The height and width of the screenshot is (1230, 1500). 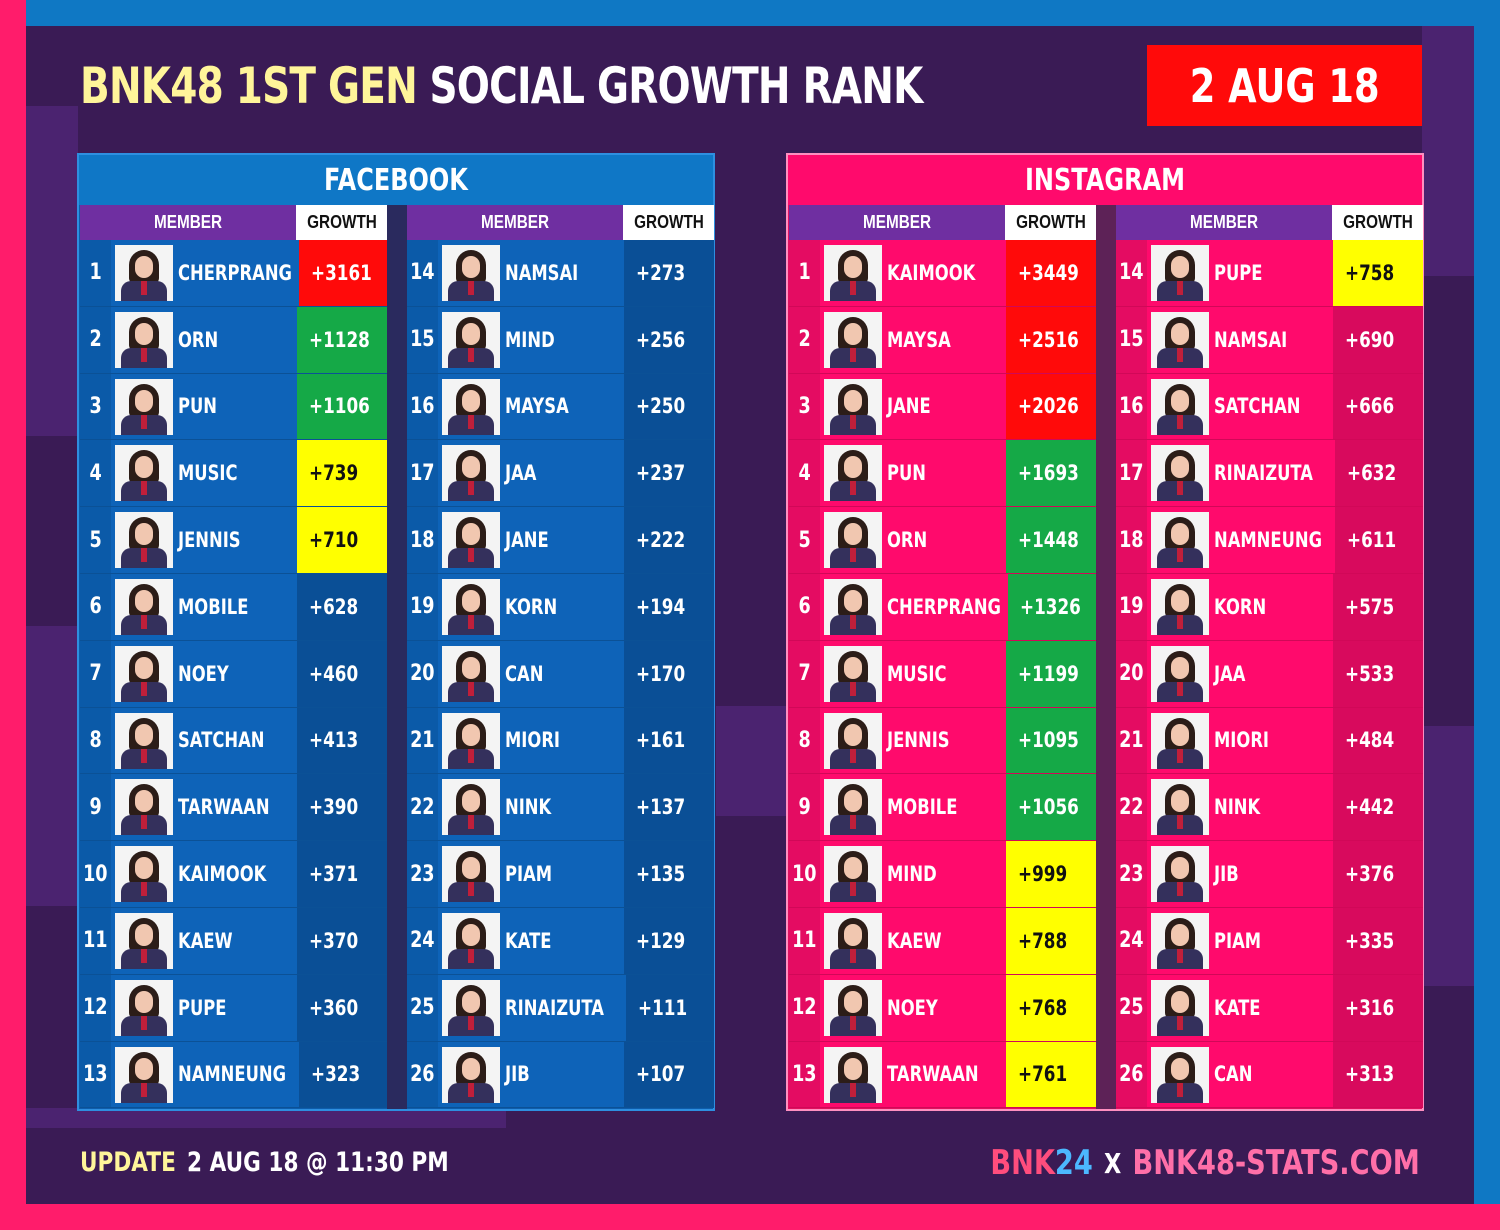 What do you see at coordinates (669, 540) in the screenshot?
I see `growth-cell: +222` at bounding box center [669, 540].